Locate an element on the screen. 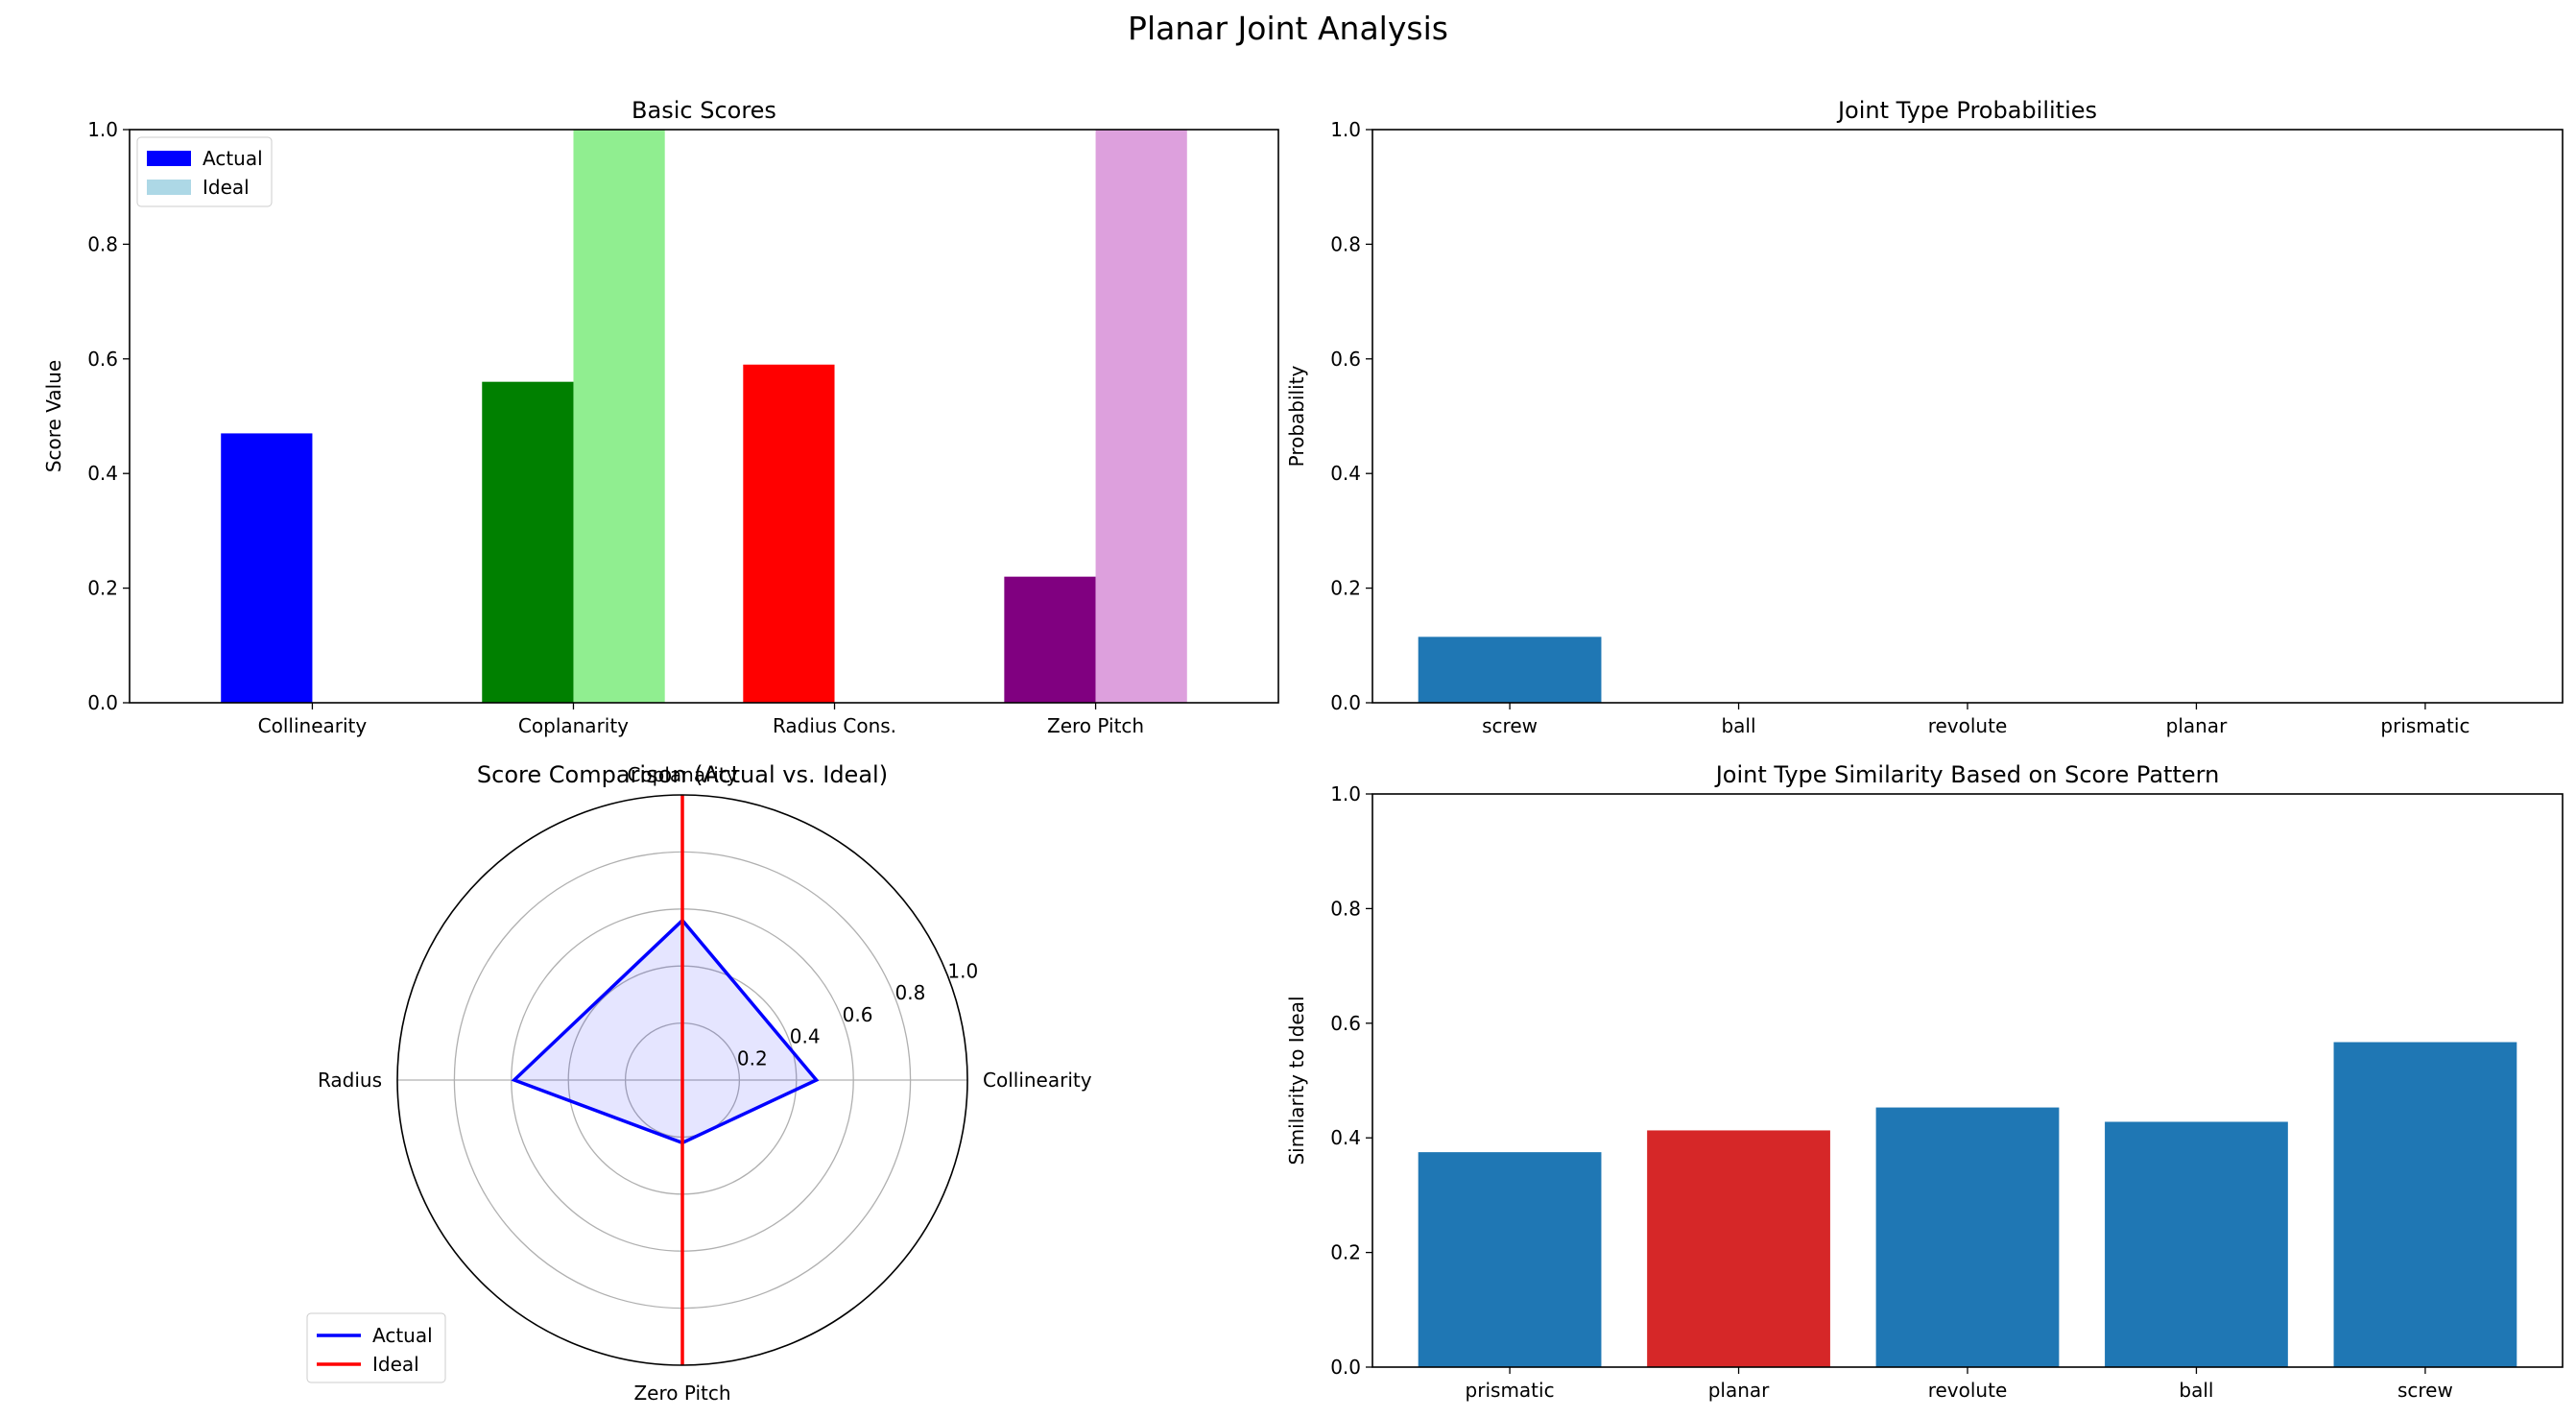 Image resolution: width=2576 pixels, height=1418 pixels. bar-ball is located at coordinates (2196, 1244).